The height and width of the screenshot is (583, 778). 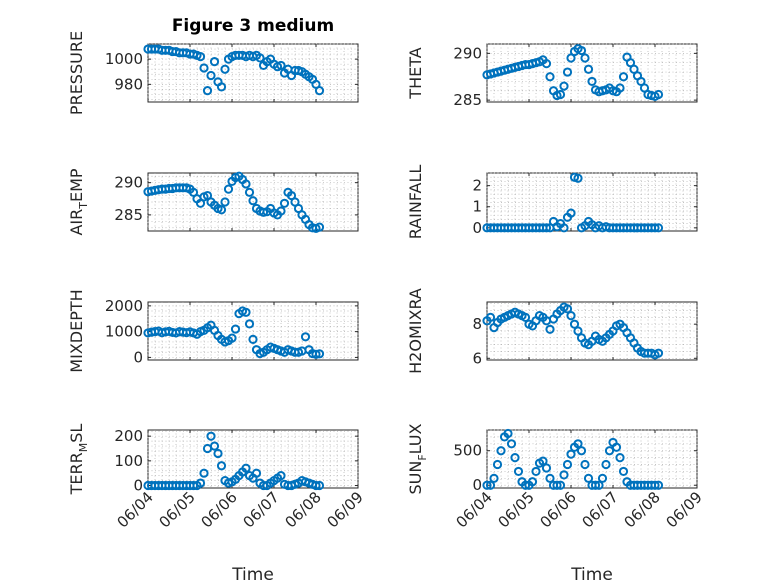 What do you see at coordinates (477, 358) in the screenshot?
I see `y-tick-label: 6` at bounding box center [477, 358].